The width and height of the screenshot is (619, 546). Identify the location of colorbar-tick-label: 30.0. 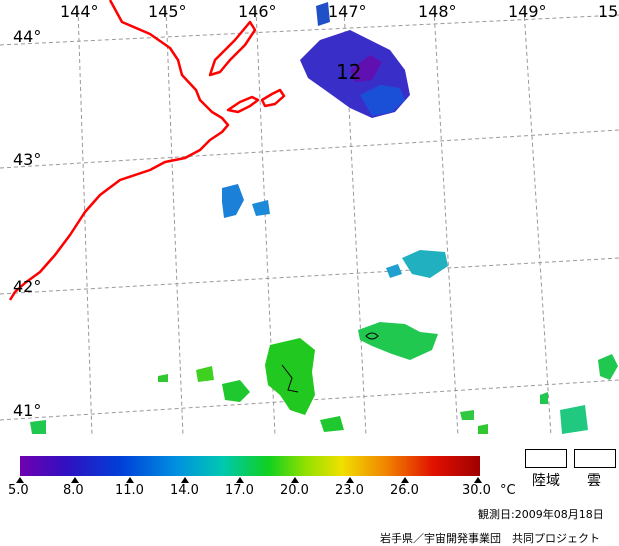
(476, 490).